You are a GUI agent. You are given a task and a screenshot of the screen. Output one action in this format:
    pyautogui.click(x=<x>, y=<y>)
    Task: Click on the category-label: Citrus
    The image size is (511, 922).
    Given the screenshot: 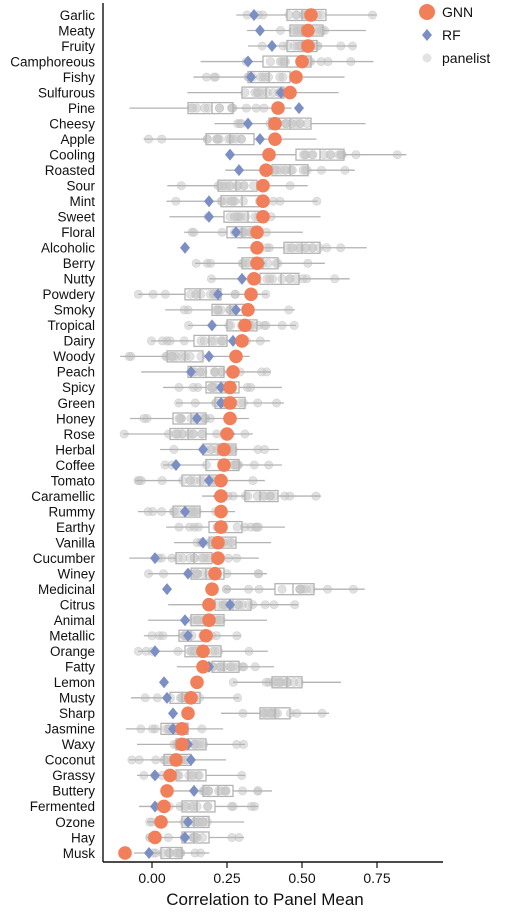 What is the action you would take?
    pyautogui.click(x=78, y=605)
    